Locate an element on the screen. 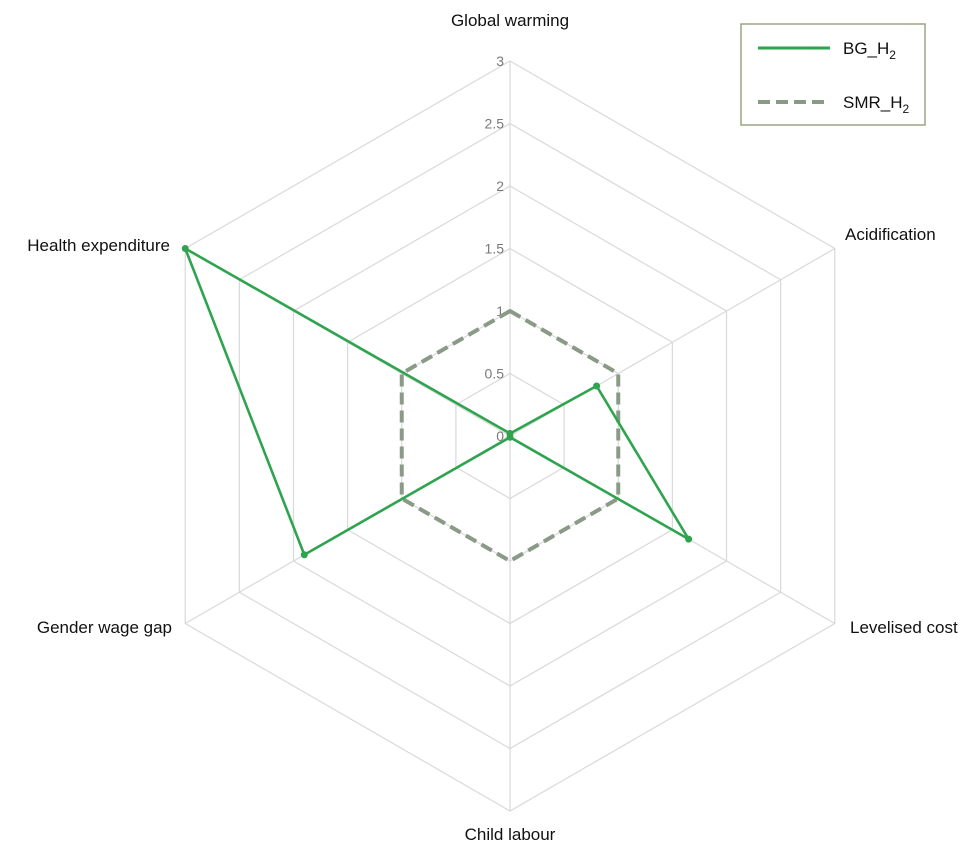  tick-label: 3 is located at coordinates (500, 61).